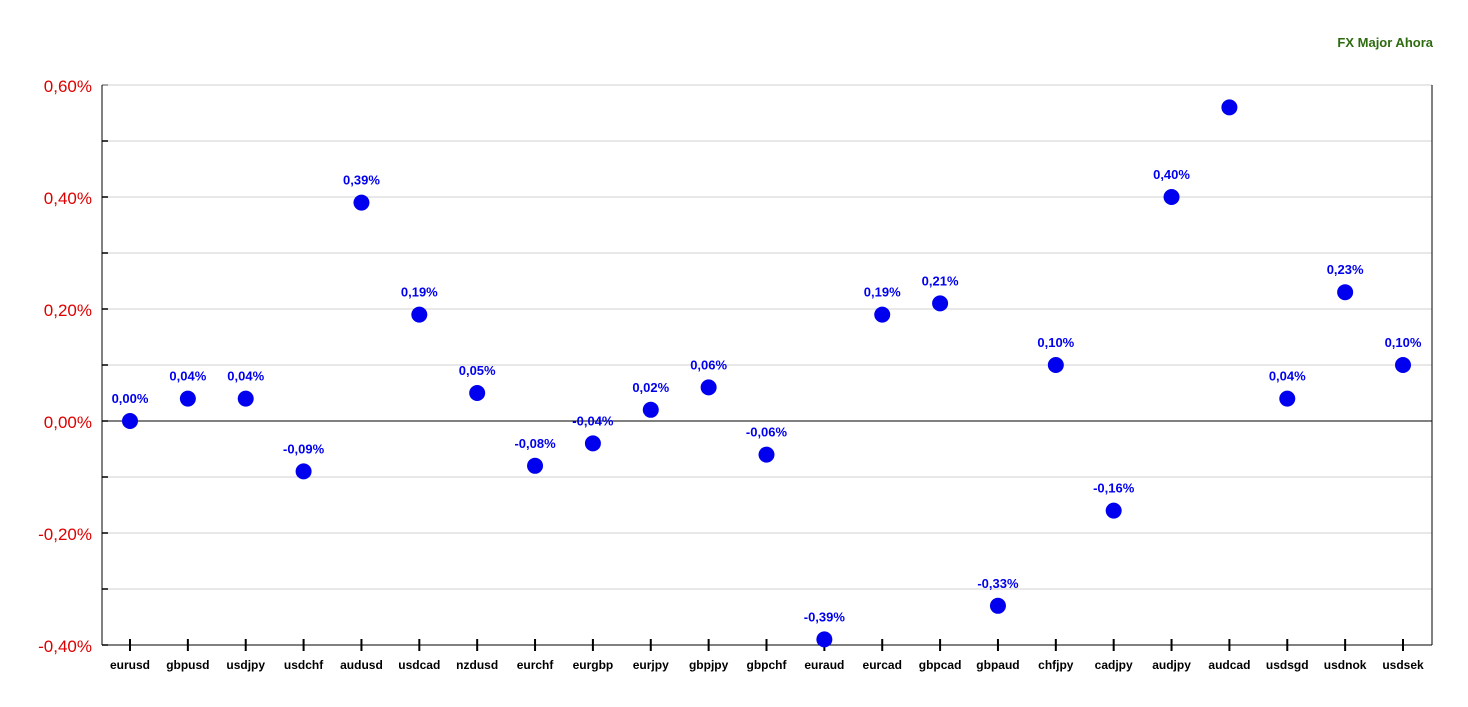 This screenshot has width=1468, height=707. Describe the element at coordinates (767, 432) in the screenshot. I see `data-label: -0,06%` at that location.